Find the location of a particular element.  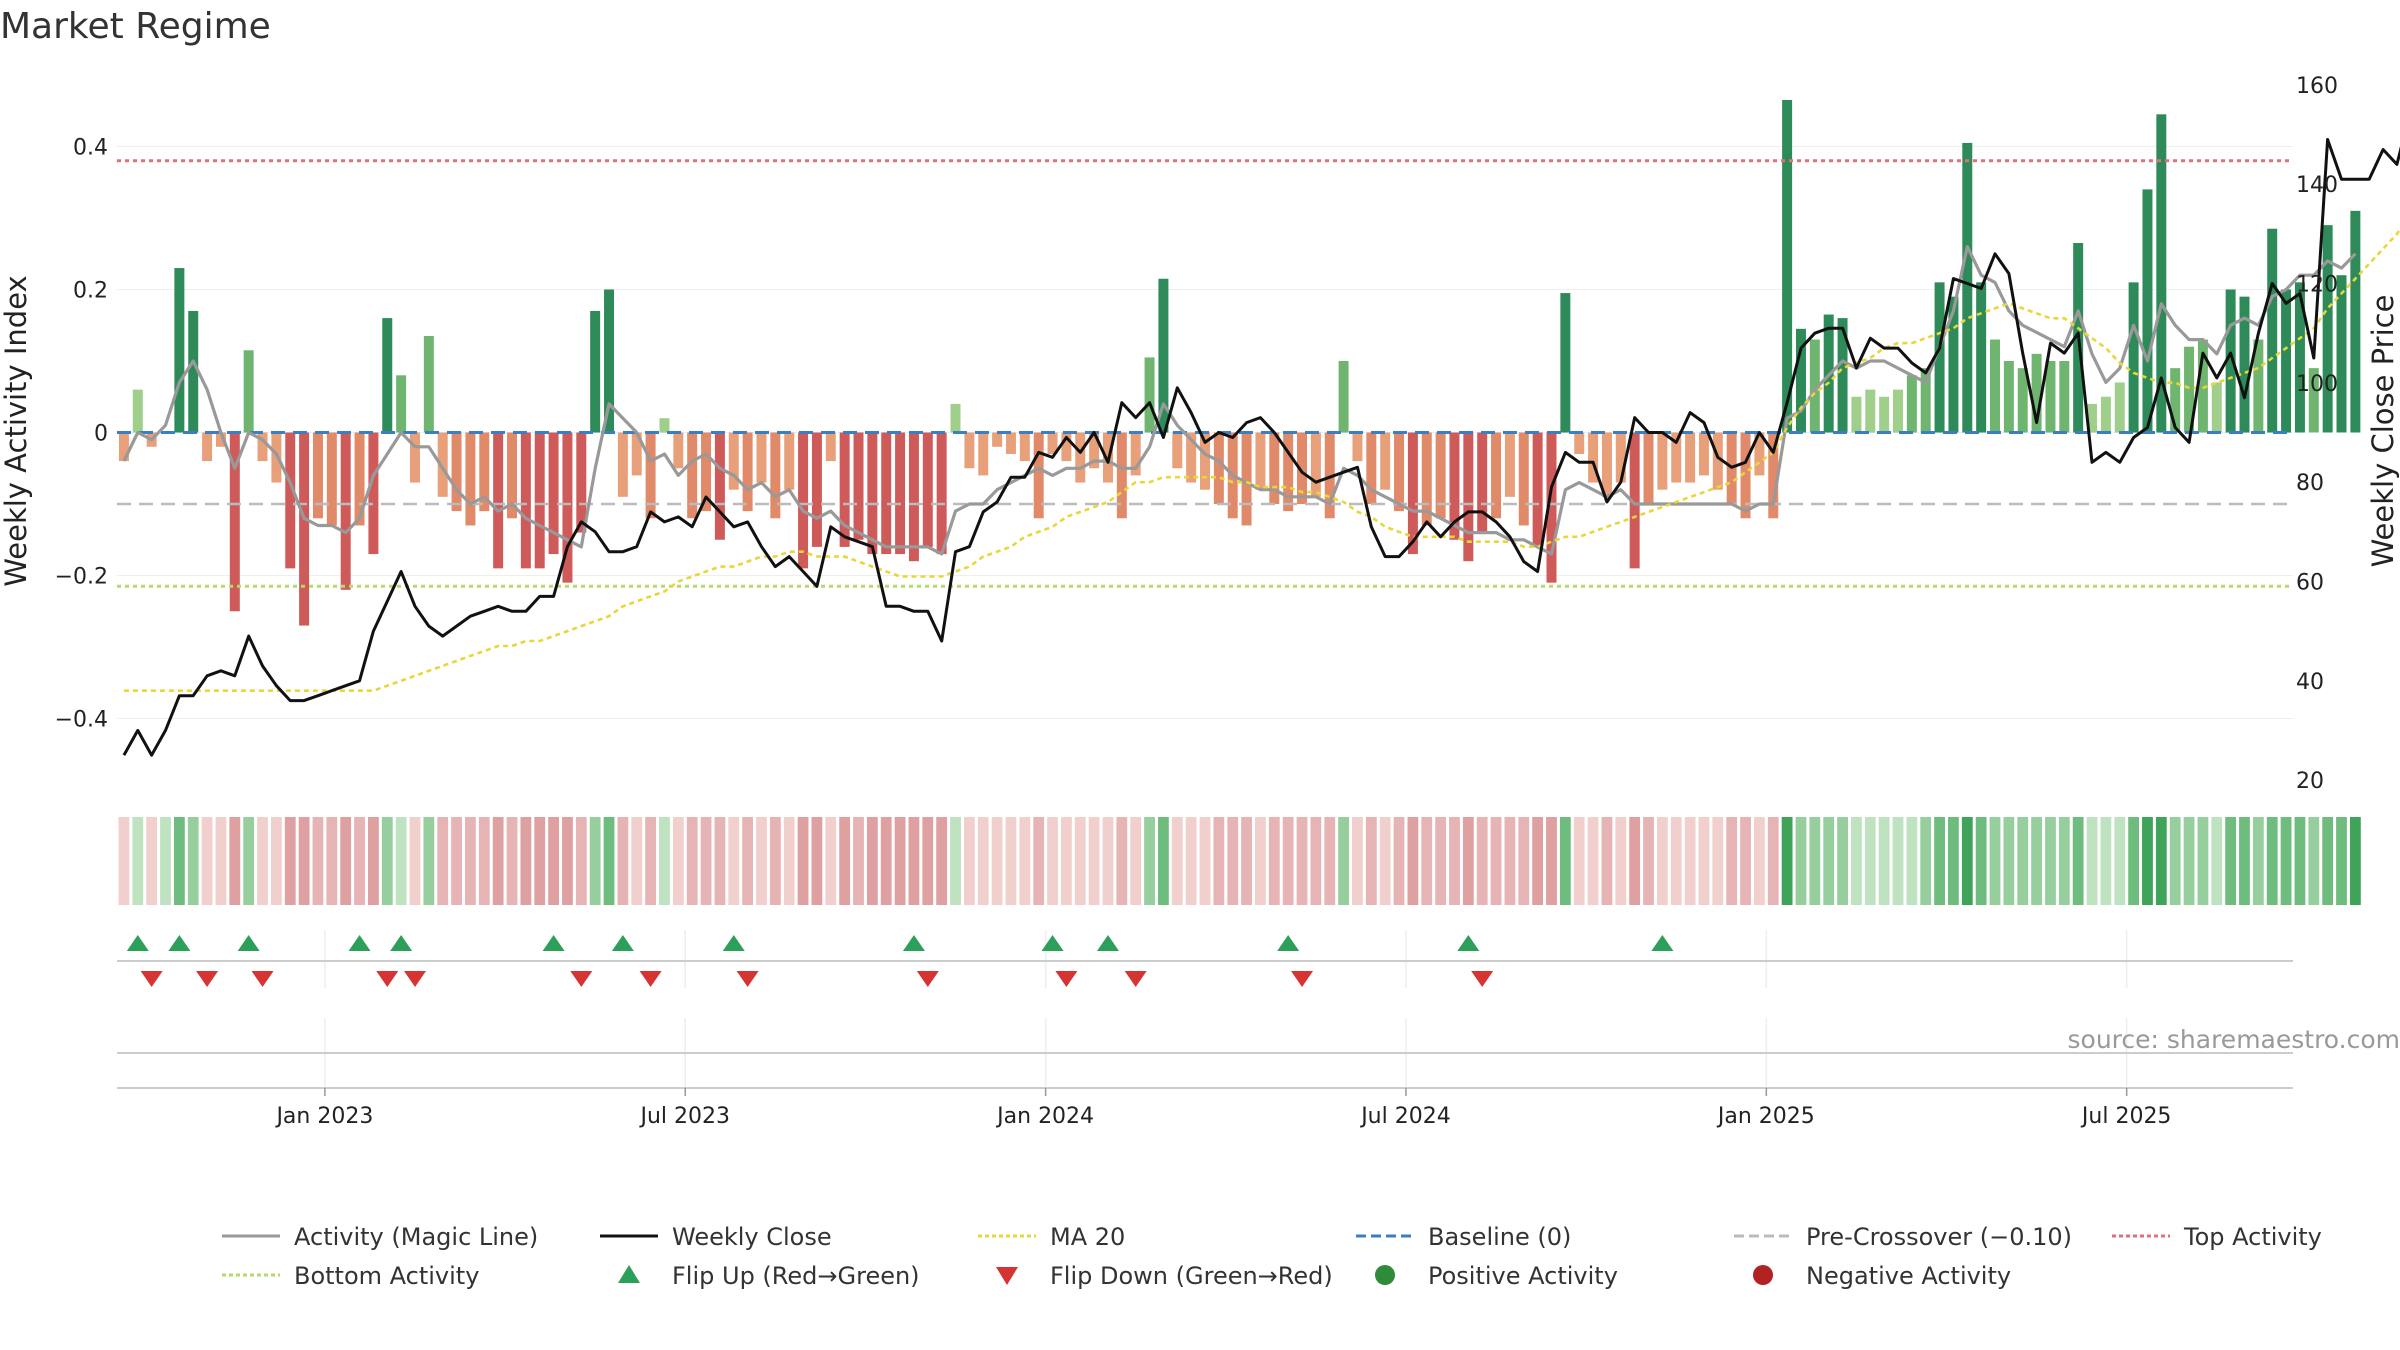

legend-label: Weekly Close is located at coordinates (752, 1237).